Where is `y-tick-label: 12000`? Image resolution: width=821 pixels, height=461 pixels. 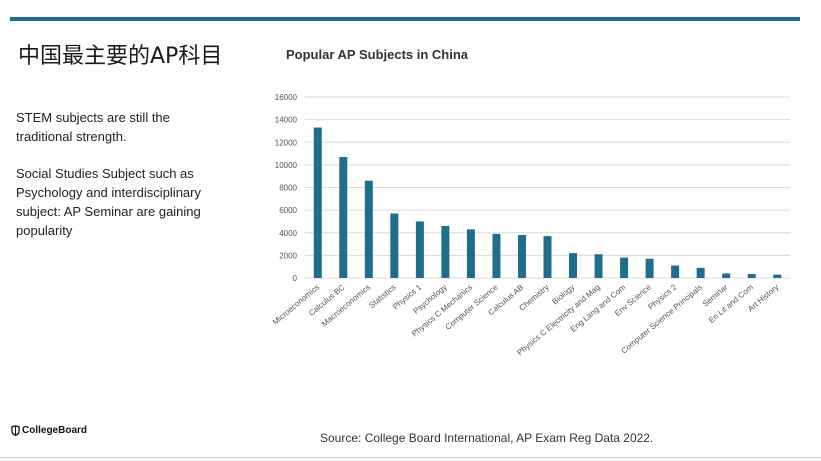
y-tick-label: 12000 is located at coordinates (286, 142).